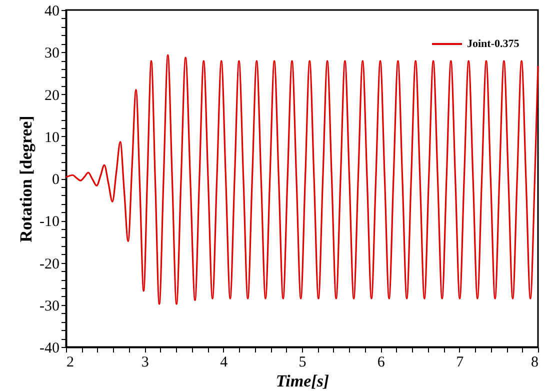 Image resolution: width=550 pixels, height=391 pixels. Describe the element at coordinates (26, 179) in the screenshot. I see `y-axis-title: Rotation [degree]` at that location.